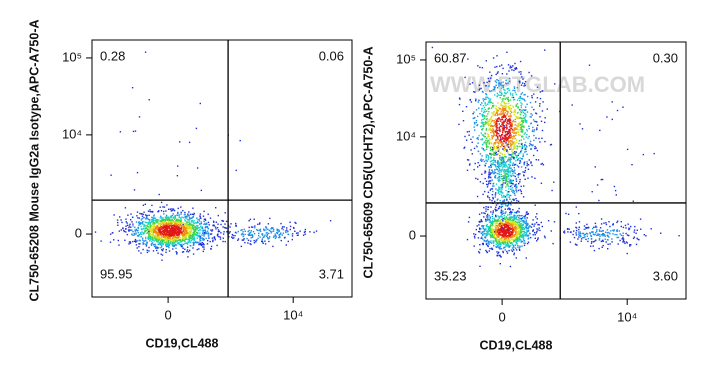  I want to click on quadrant-percent: 0.06, so click(331, 55).